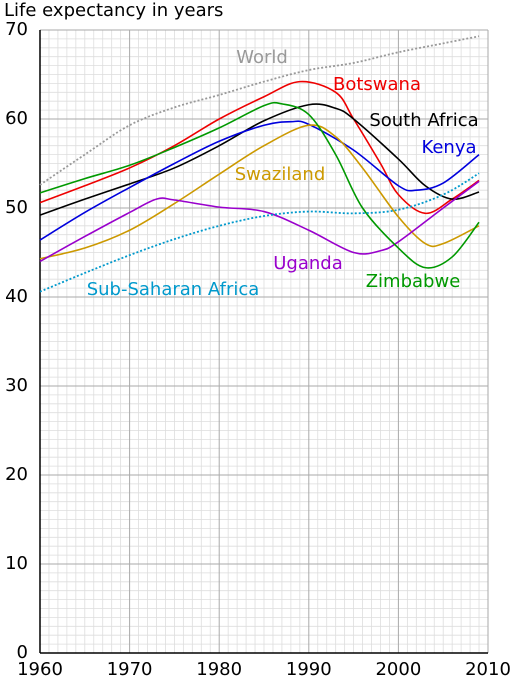 The height and width of the screenshot is (683, 512). What do you see at coordinates (16, 118) in the screenshot?
I see `y-tick-label: 60` at bounding box center [16, 118].